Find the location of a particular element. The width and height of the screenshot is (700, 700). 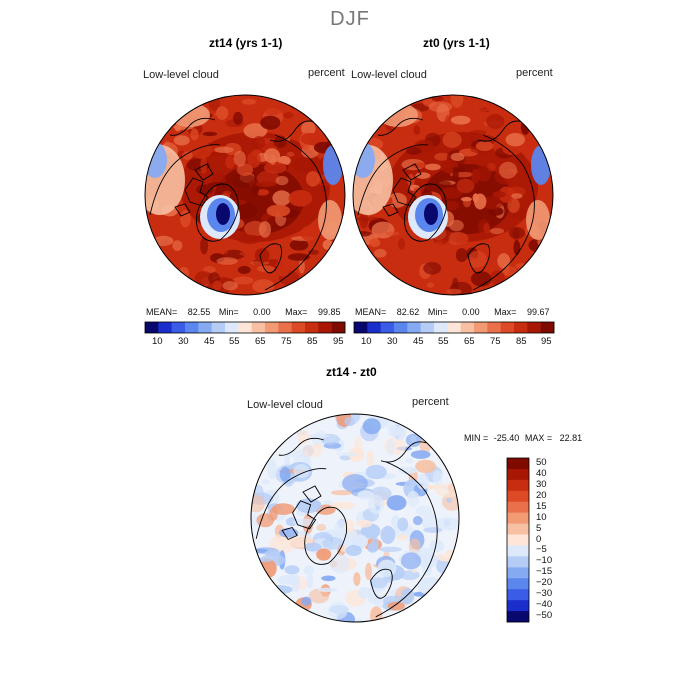

cbar-2-tick: 75 is located at coordinates (495, 341).